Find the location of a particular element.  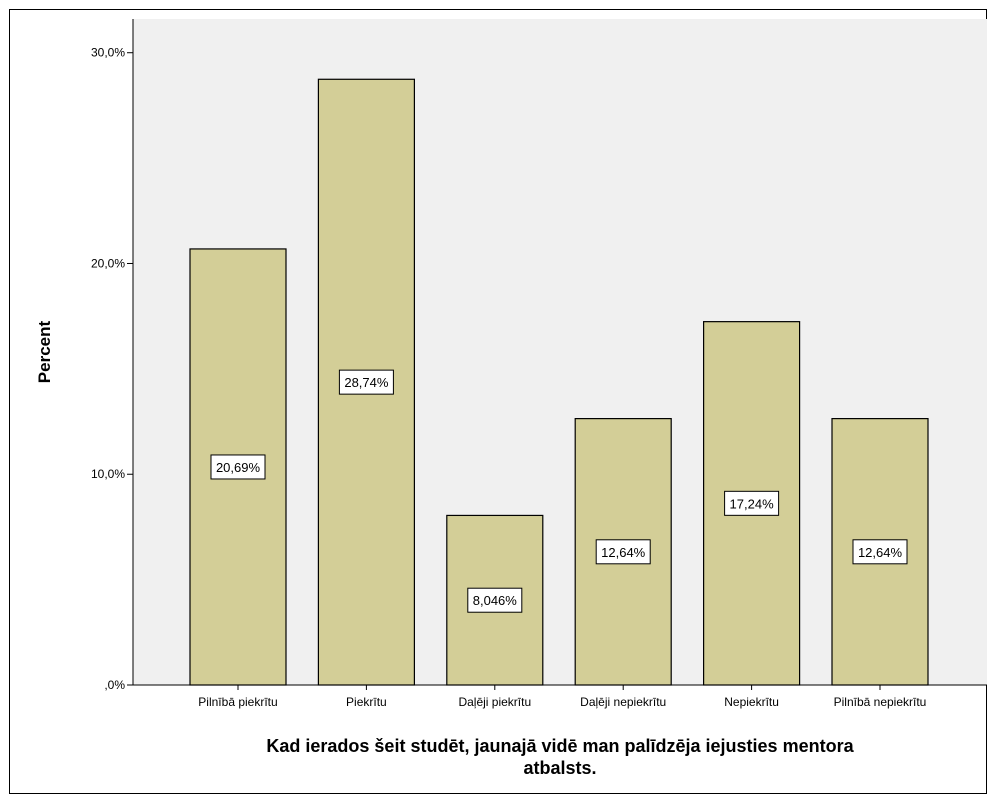

x-axis-title-line-2: atbalsts. is located at coordinates (559, 768).